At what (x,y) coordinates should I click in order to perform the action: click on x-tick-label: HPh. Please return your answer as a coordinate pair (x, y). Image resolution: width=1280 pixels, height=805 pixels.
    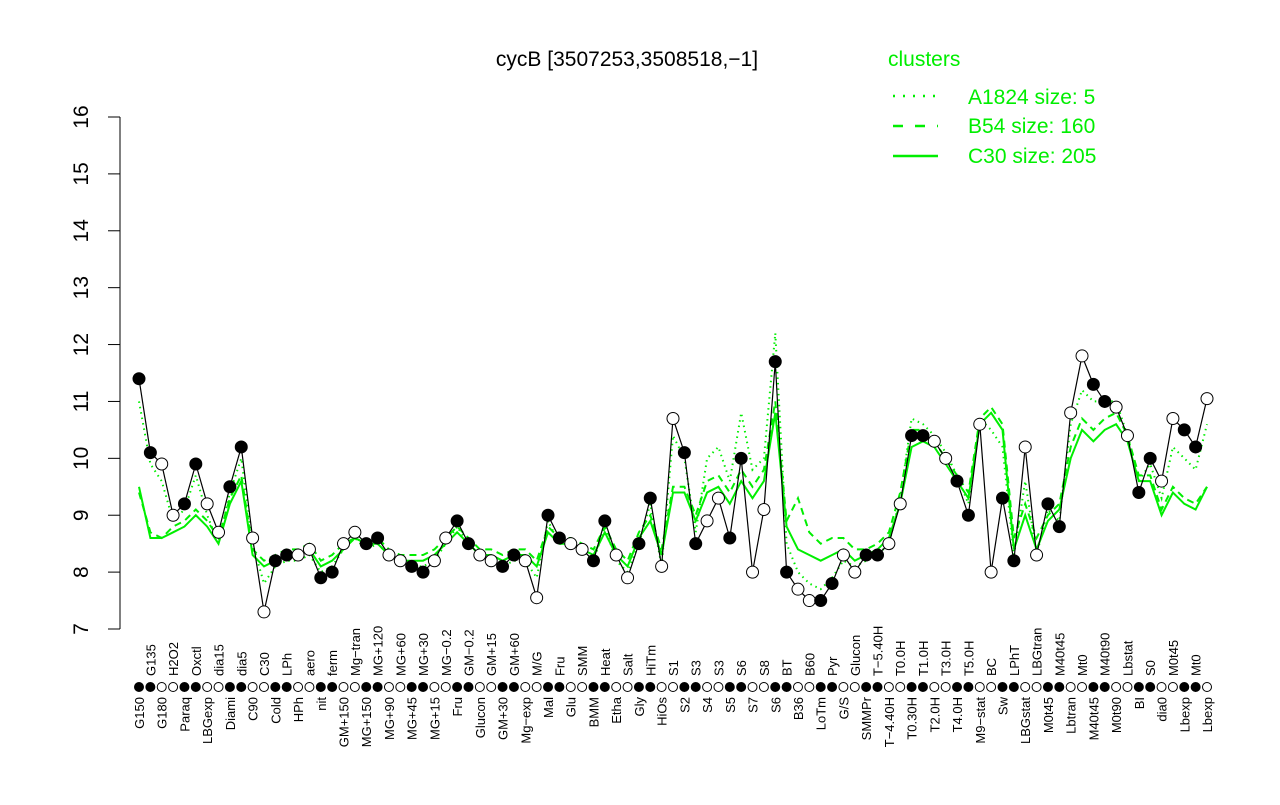
    Looking at the image, I should click on (298, 709).